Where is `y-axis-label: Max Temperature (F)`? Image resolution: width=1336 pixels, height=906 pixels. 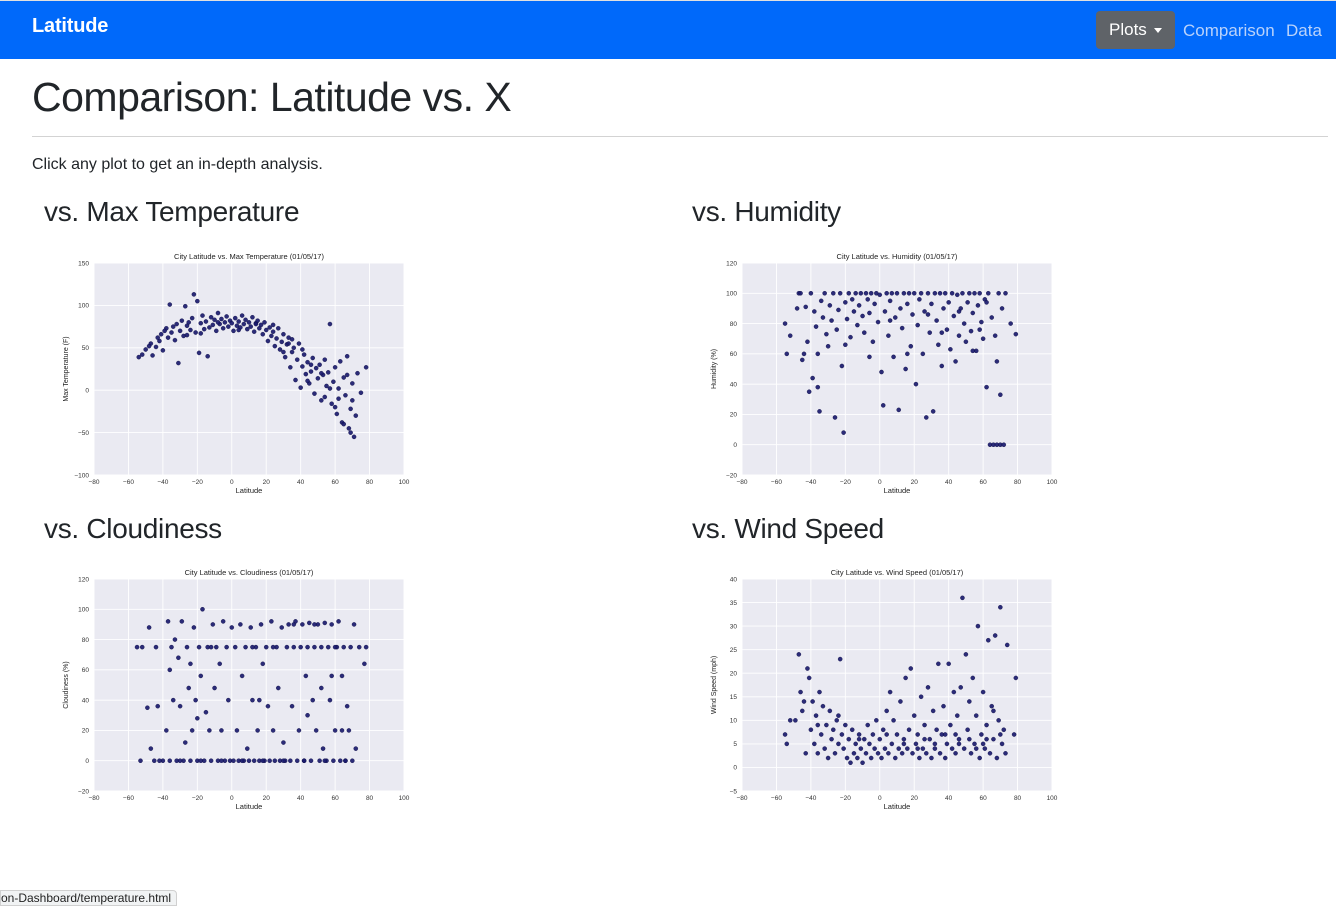
y-axis-label: Max Temperature (F) is located at coordinates (66, 368).